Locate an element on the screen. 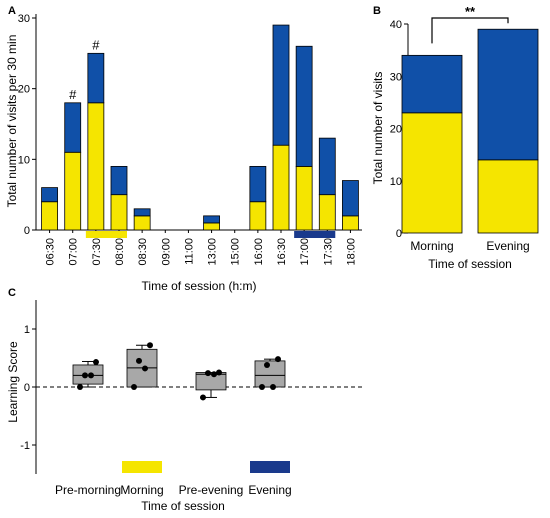  panel-b-bars is located at coordinates (470, 131).